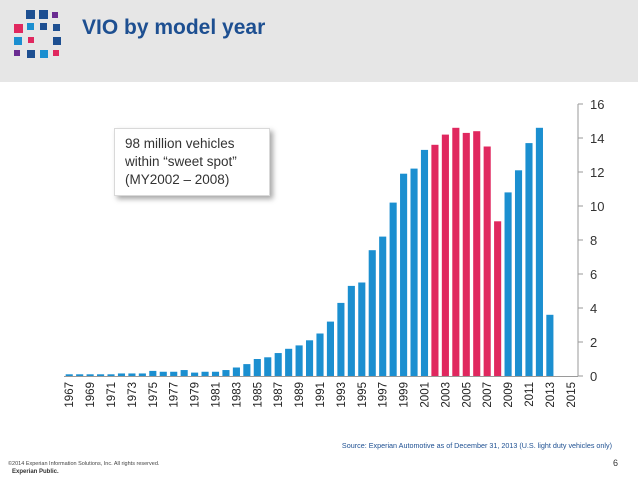 This screenshot has width=638, height=479. What do you see at coordinates (154, 395) in the screenshot?
I see `x-tick-label: 1975` at bounding box center [154, 395].